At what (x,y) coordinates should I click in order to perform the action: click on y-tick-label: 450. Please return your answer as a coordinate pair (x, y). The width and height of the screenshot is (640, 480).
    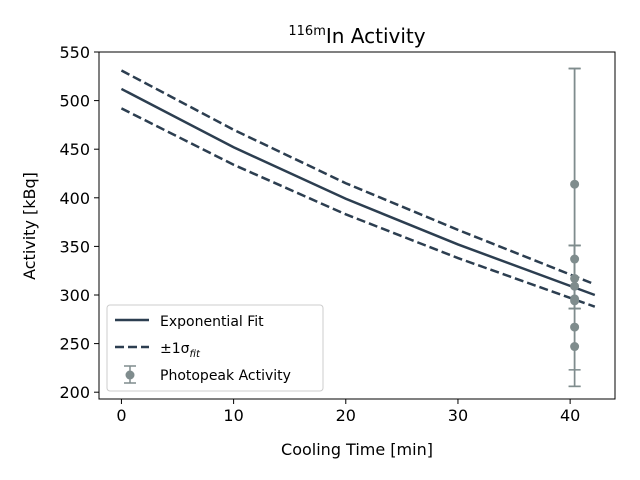
    Looking at the image, I should click on (74, 149).